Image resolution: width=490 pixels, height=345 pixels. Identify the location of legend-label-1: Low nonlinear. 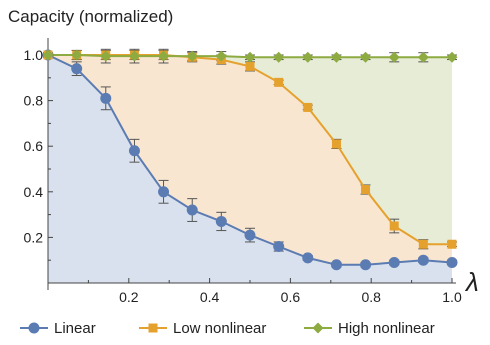
(219, 328).